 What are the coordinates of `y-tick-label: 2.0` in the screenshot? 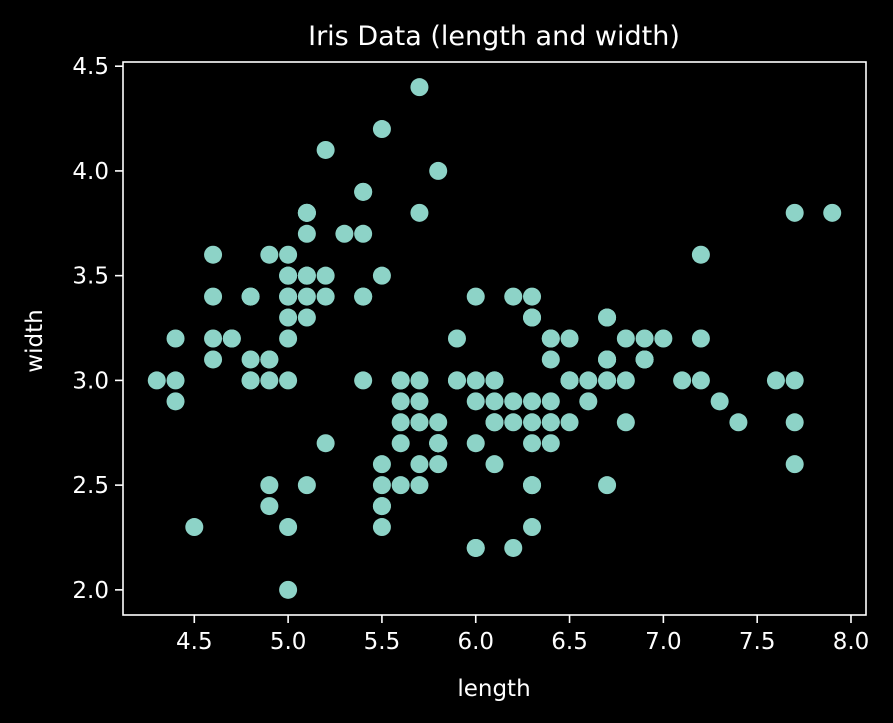 It's located at (90, 591).